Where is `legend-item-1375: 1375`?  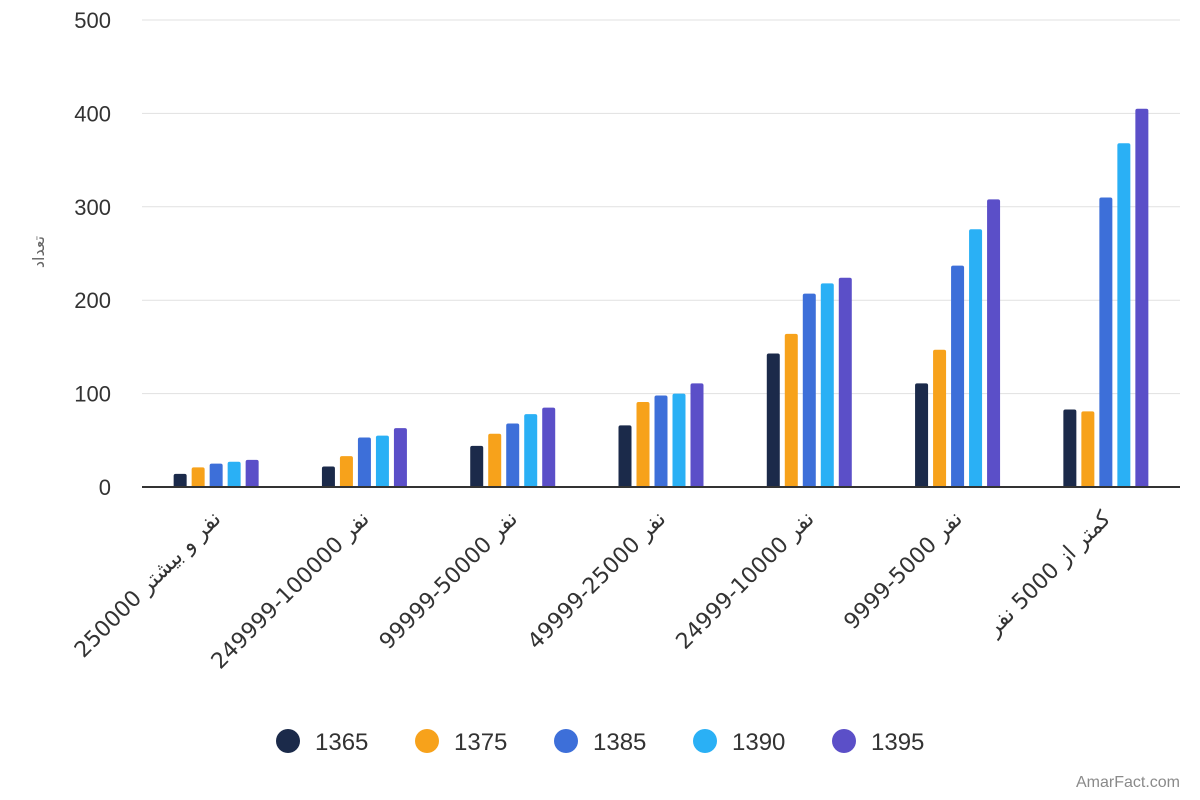 legend-item-1375: 1375 is located at coordinates (461, 742).